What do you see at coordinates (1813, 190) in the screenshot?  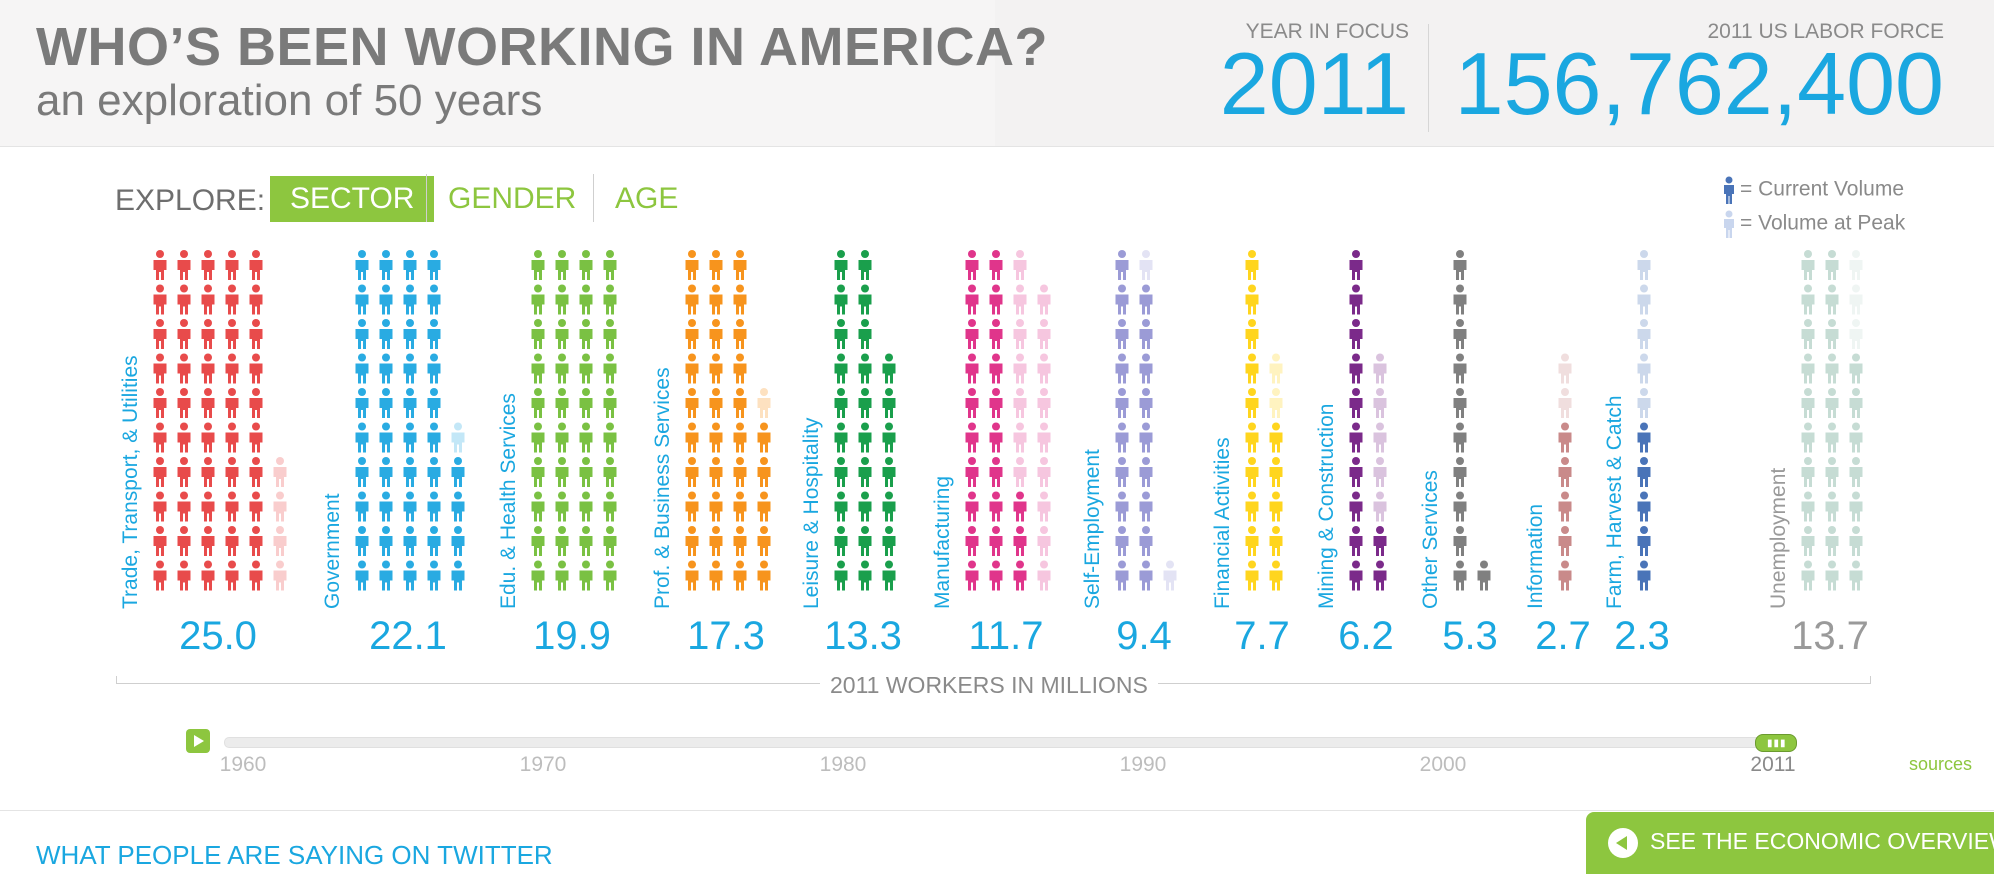 I see `legend-current: = Current Volume` at bounding box center [1813, 190].